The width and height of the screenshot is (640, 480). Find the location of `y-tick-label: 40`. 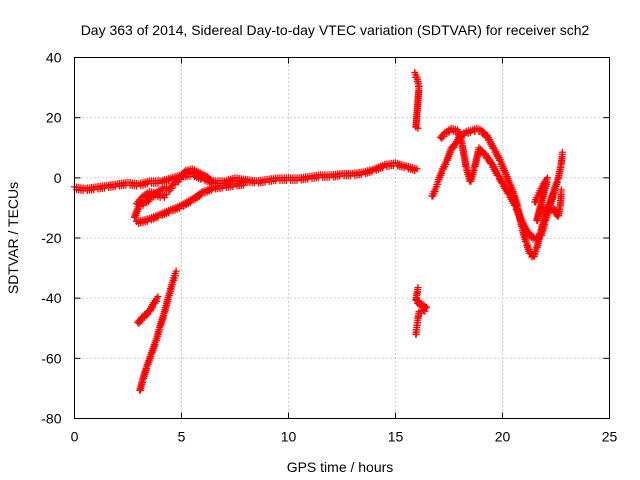

y-tick-label: 40 is located at coordinates (54, 58).